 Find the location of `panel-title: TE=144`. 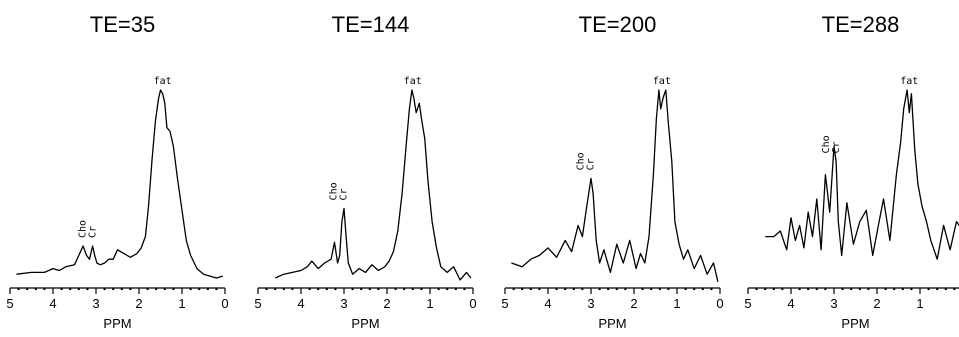

panel-title: TE=144 is located at coordinates (371, 24).